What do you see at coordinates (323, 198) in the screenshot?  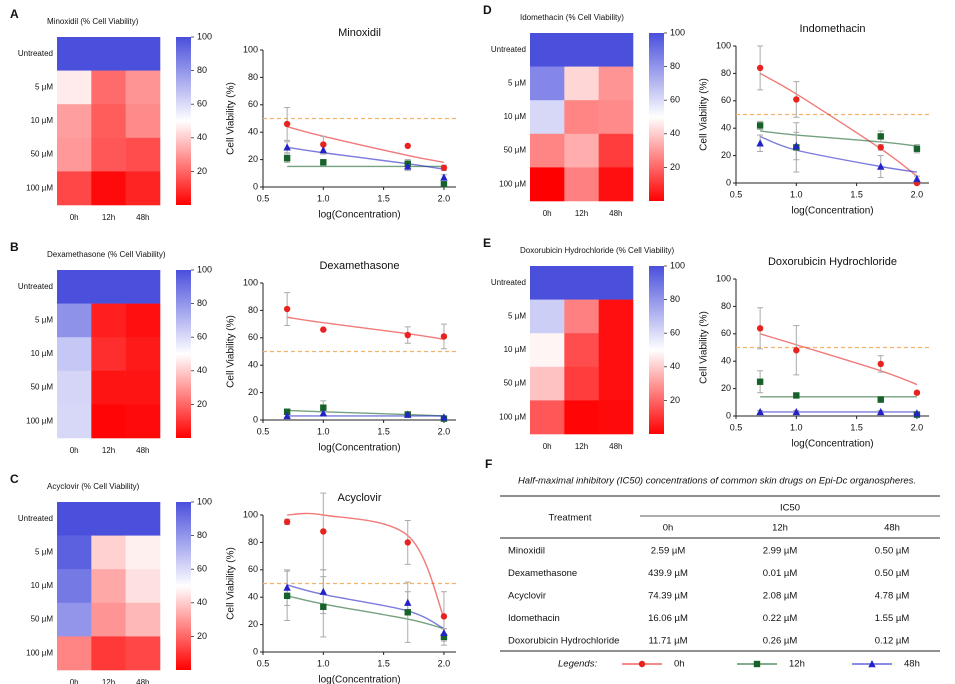 I see `x-tick-label: 1.0` at bounding box center [323, 198].